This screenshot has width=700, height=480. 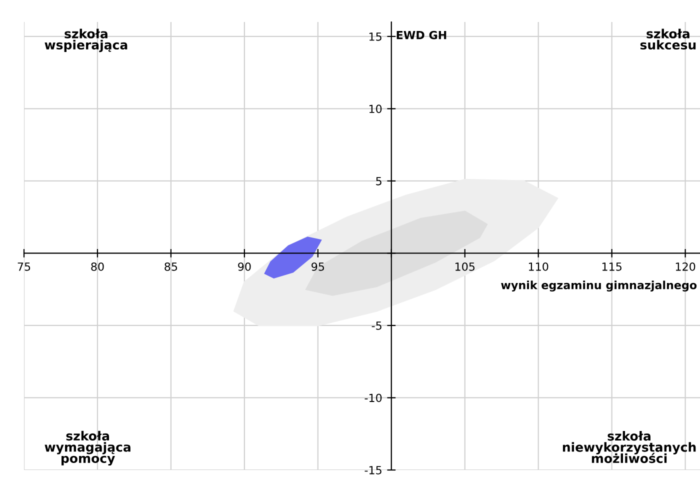 What do you see at coordinates (87, 448) in the screenshot?
I see `annotation: szkoła wymagająca pomocy` at bounding box center [87, 448].